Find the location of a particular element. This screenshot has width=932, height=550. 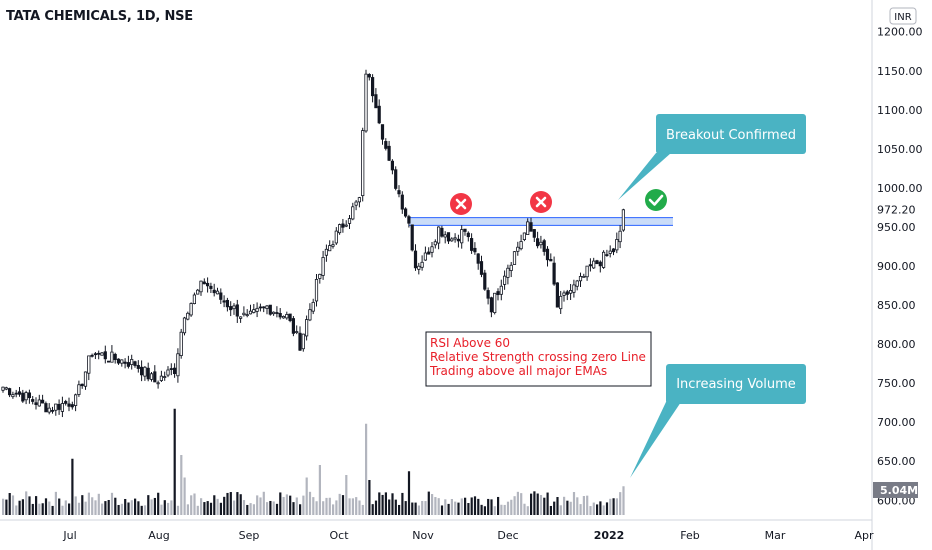

y-tick-label: 950.00 is located at coordinates (896, 227).